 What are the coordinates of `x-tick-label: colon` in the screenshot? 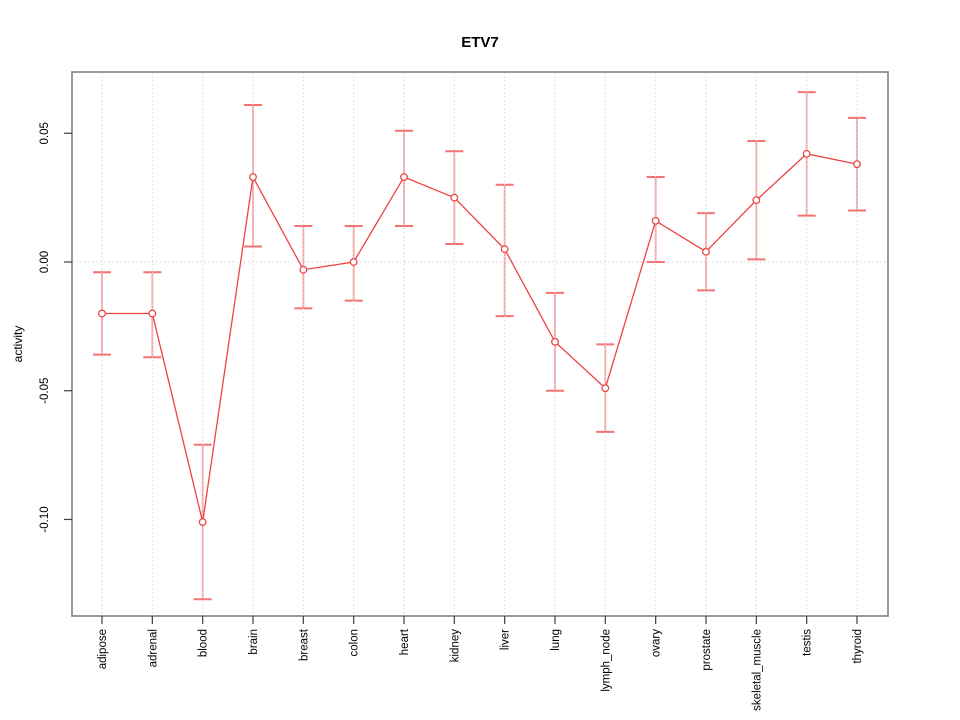 It's located at (355, 643).